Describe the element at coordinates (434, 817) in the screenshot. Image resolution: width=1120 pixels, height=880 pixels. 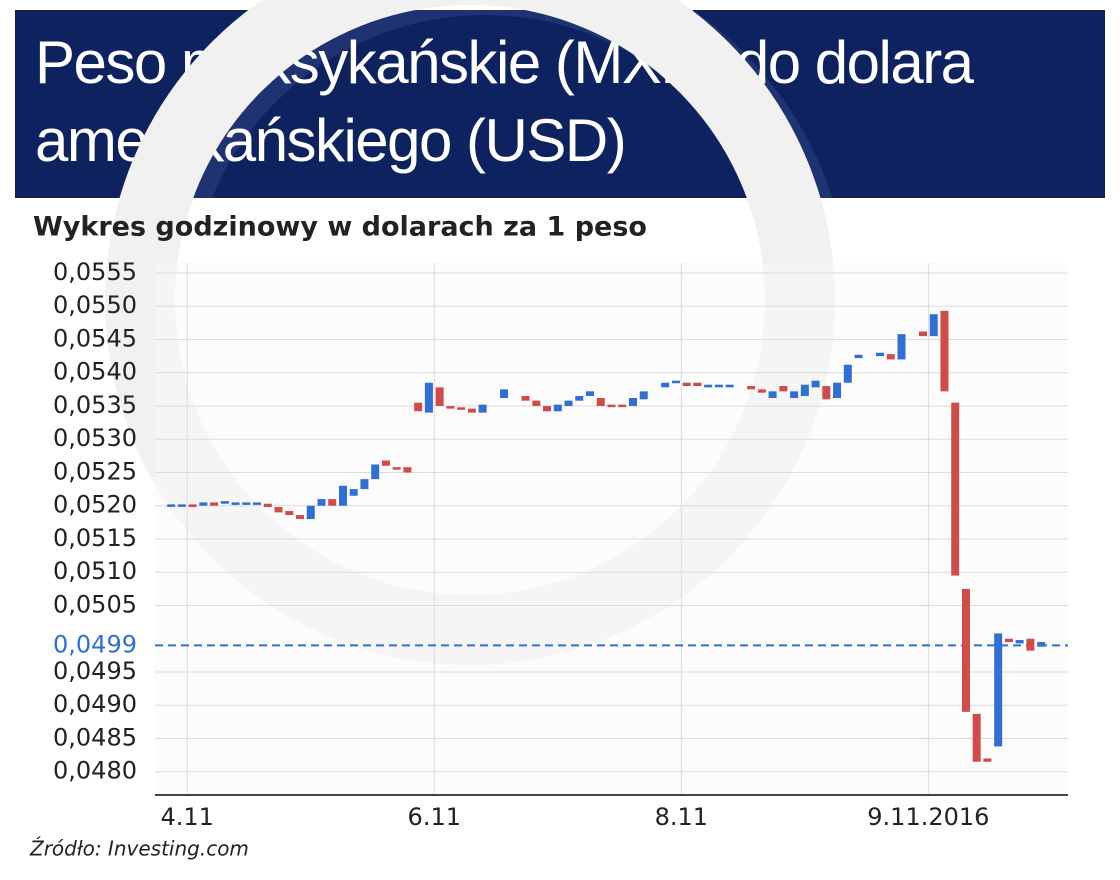
I see `x-tick-label: 6.11` at that location.